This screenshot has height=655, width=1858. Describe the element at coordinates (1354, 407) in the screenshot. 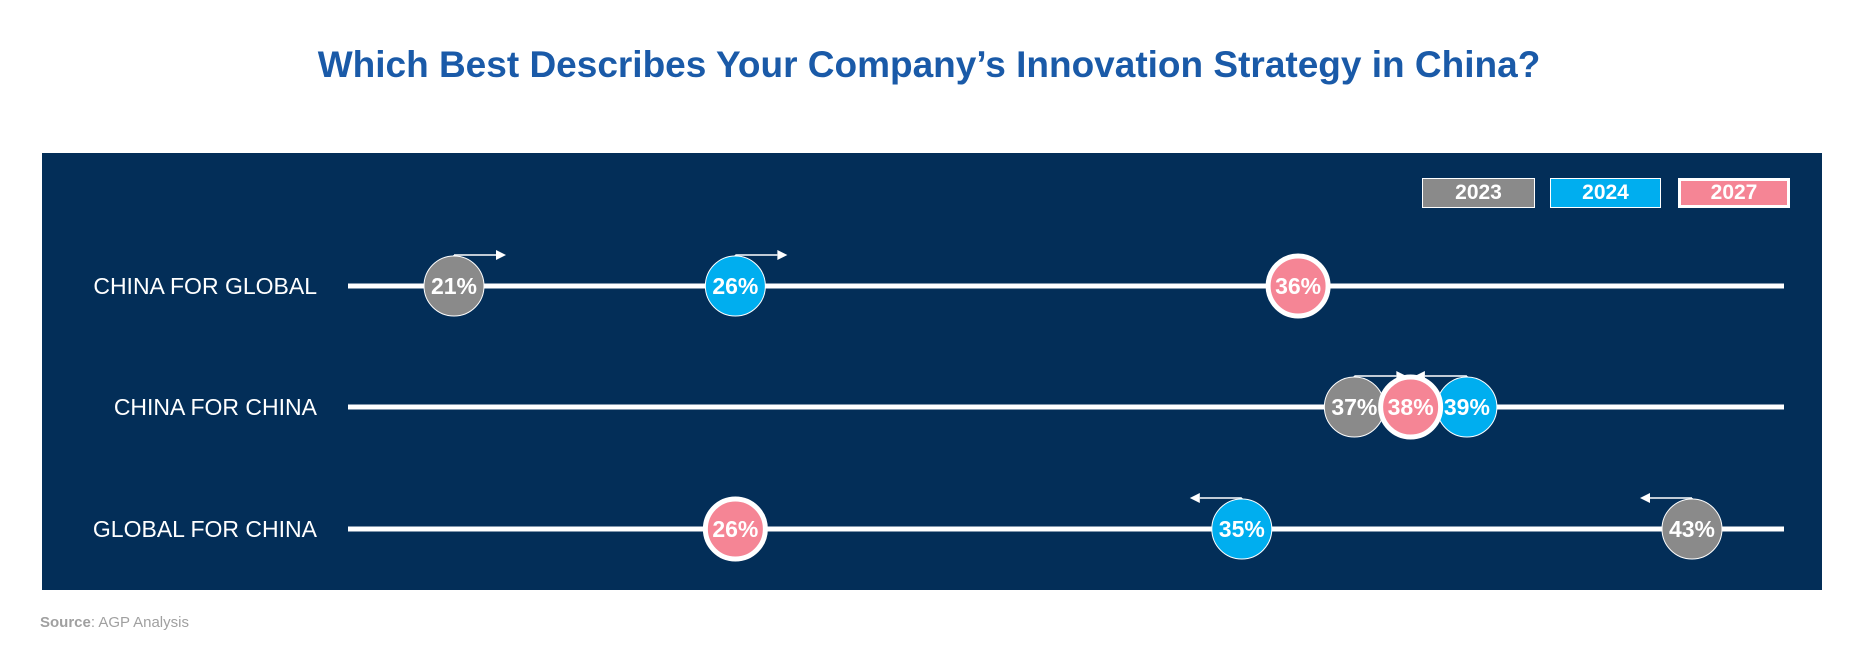

I see `data-label-2023-china-for-china: 37%` at that location.